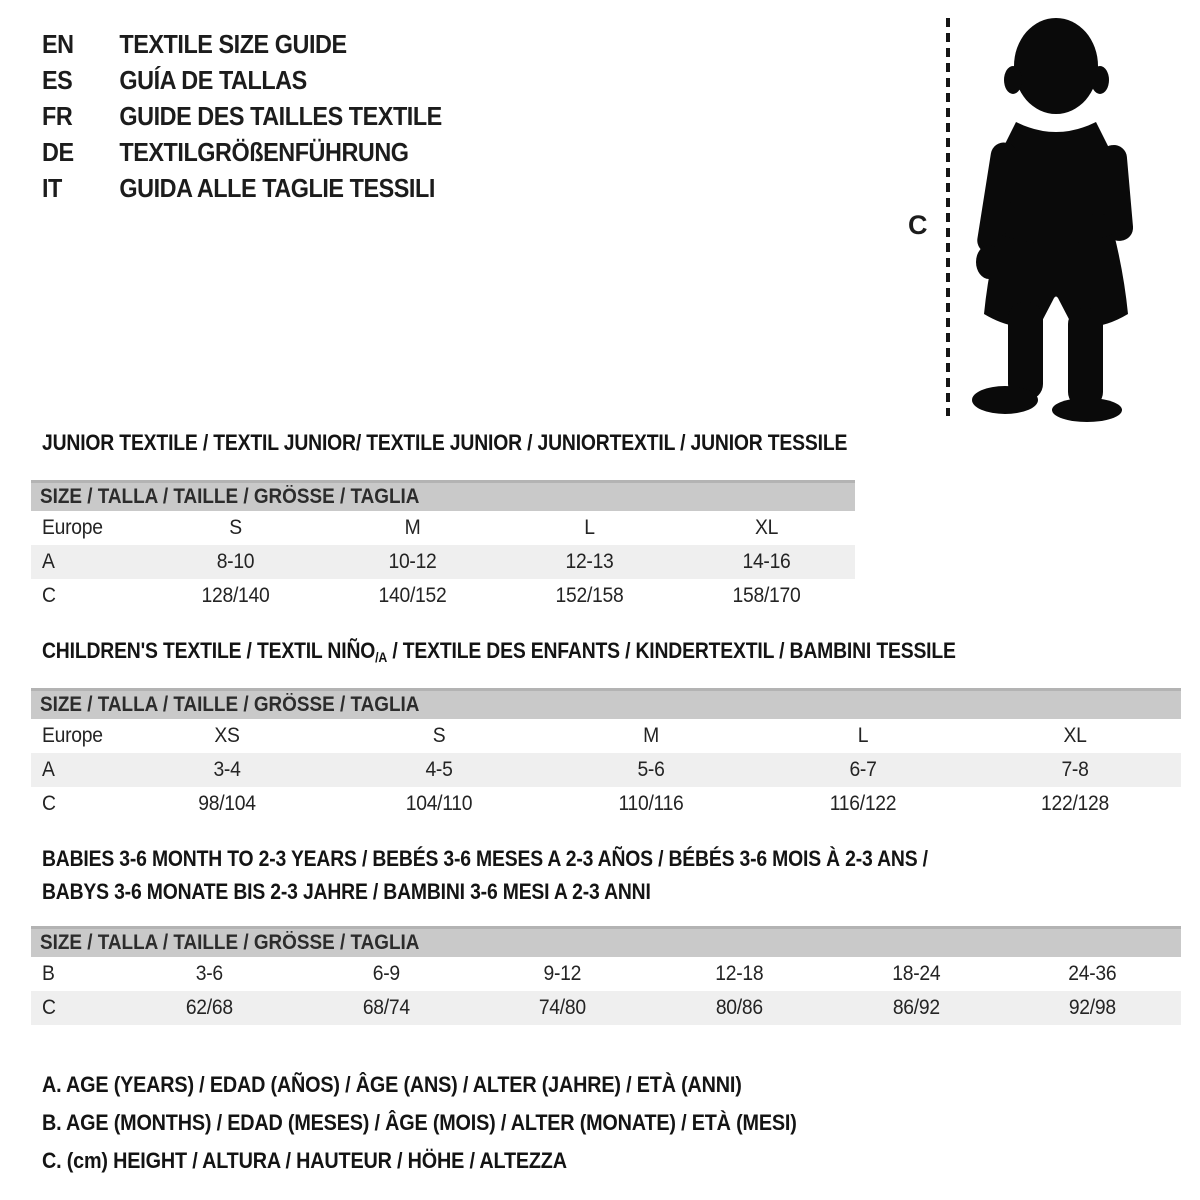 The image size is (1200, 1200). I want to click on language-code: IT, so click(52, 187).